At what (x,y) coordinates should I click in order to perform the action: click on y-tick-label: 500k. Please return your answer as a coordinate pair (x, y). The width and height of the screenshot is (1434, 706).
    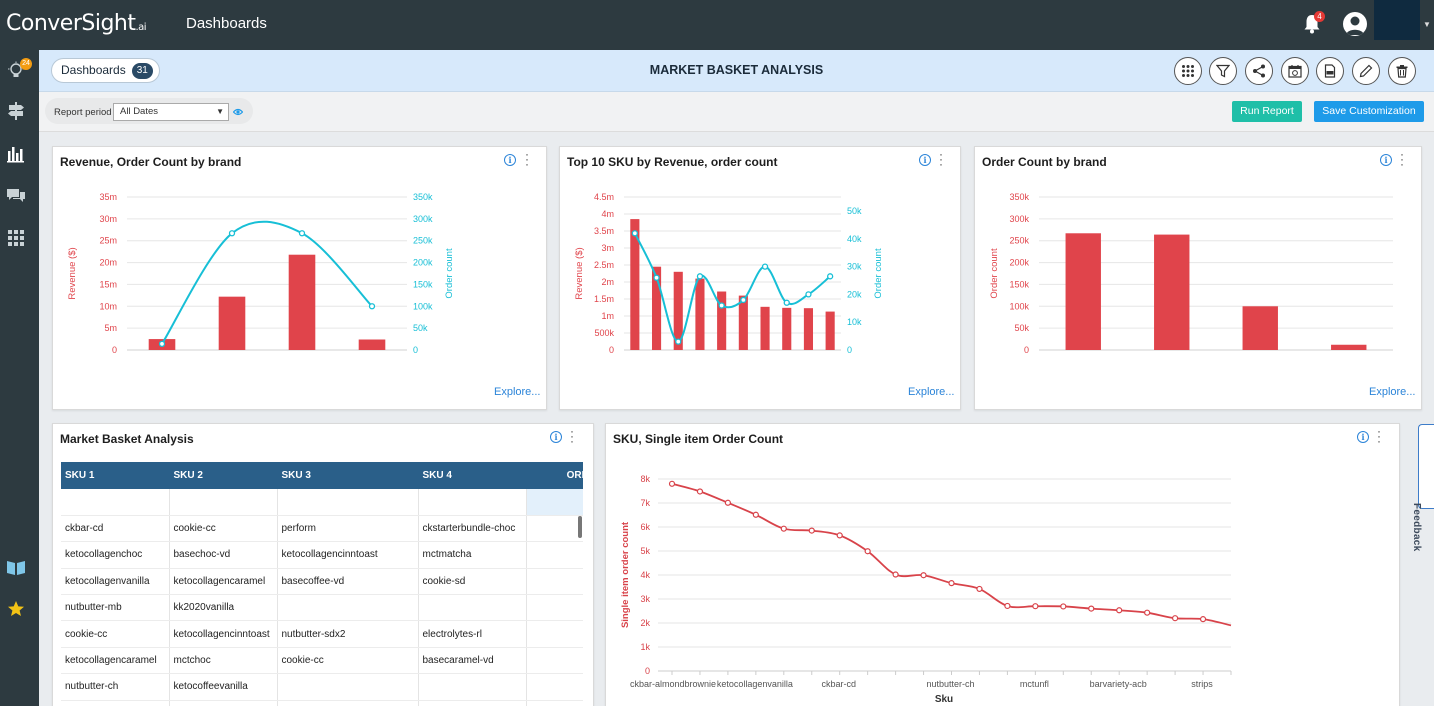
    Looking at the image, I should click on (604, 333).